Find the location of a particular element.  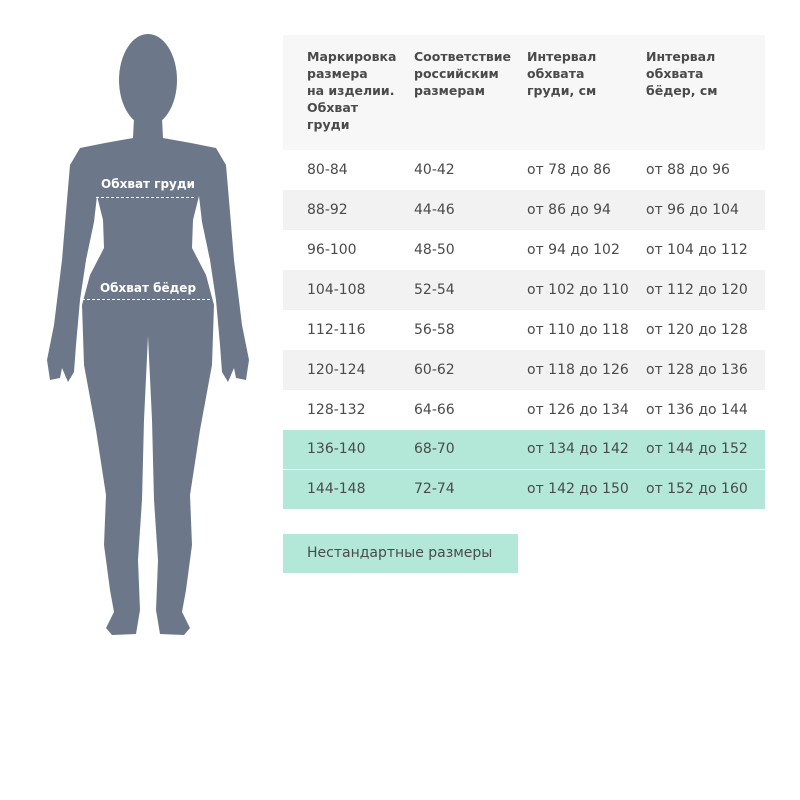

table-cell: 144-148 is located at coordinates (336, 489).